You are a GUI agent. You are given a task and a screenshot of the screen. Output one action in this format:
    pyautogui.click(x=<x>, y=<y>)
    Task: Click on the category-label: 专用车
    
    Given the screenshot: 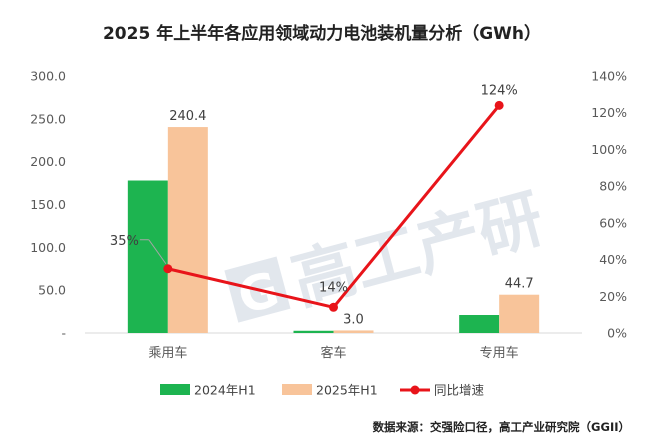 What is the action you would take?
    pyautogui.click(x=499, y=353)
    